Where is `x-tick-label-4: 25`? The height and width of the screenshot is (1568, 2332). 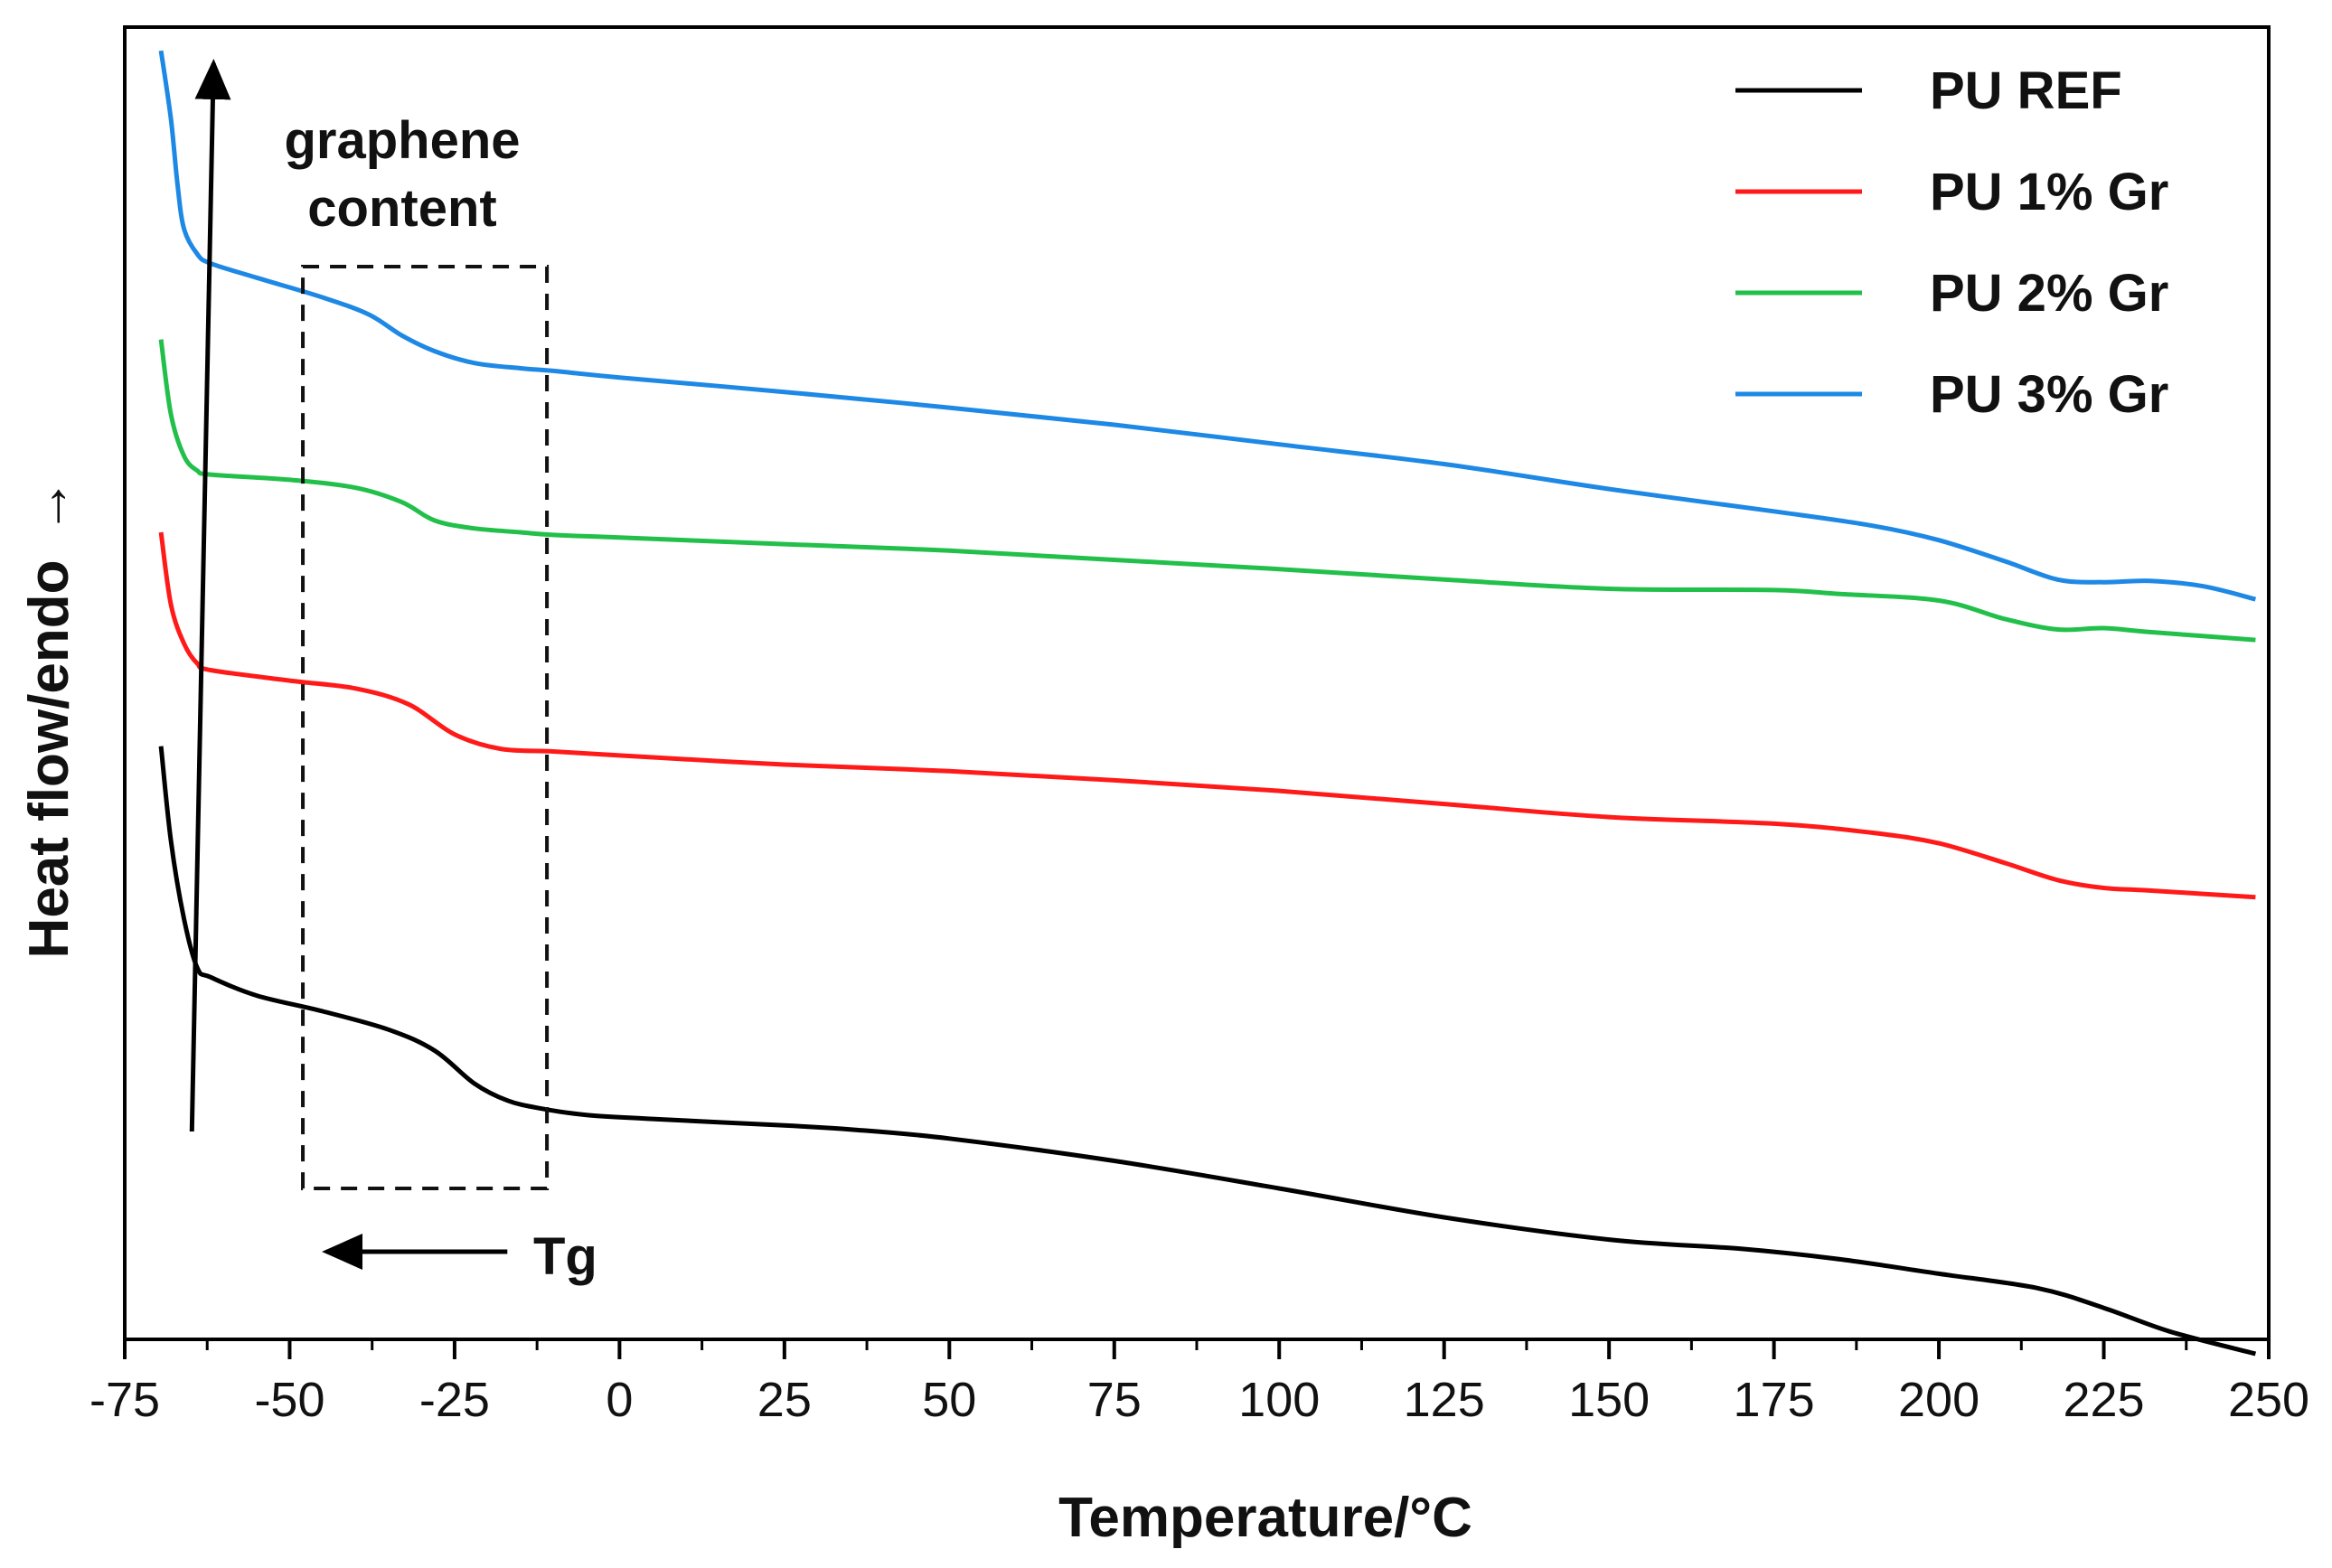 x-tick-label-4: 25 is located at coordinates (784, 1400).